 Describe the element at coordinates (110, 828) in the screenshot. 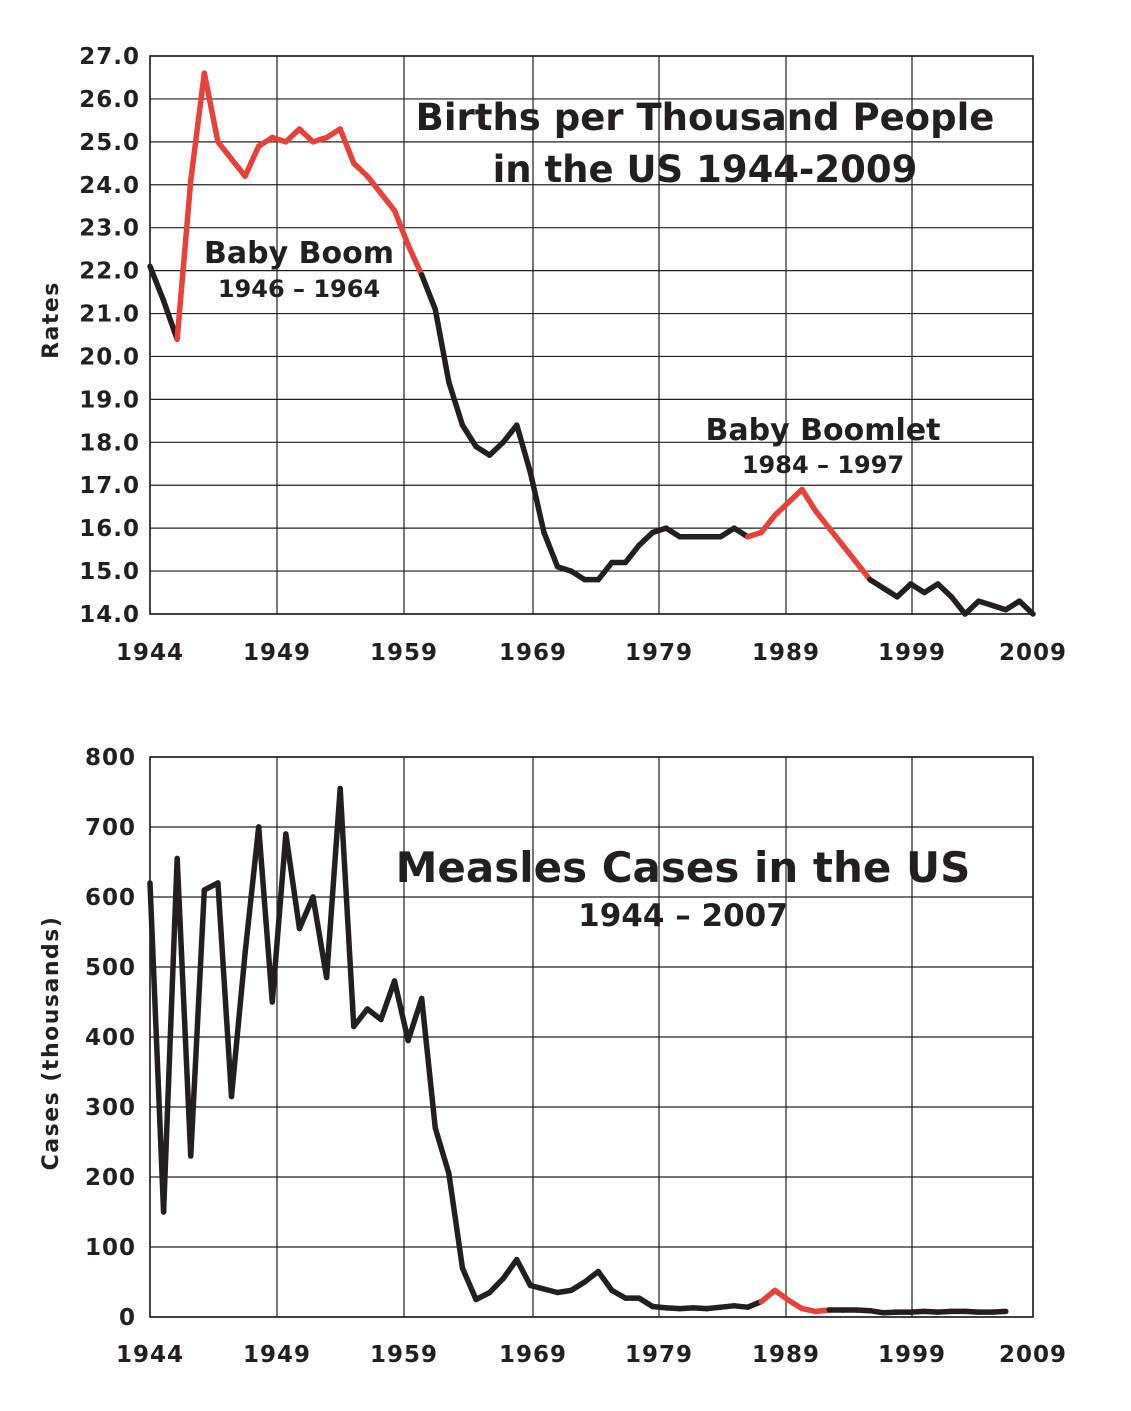

I see `y-tick-label: 700` at that location.